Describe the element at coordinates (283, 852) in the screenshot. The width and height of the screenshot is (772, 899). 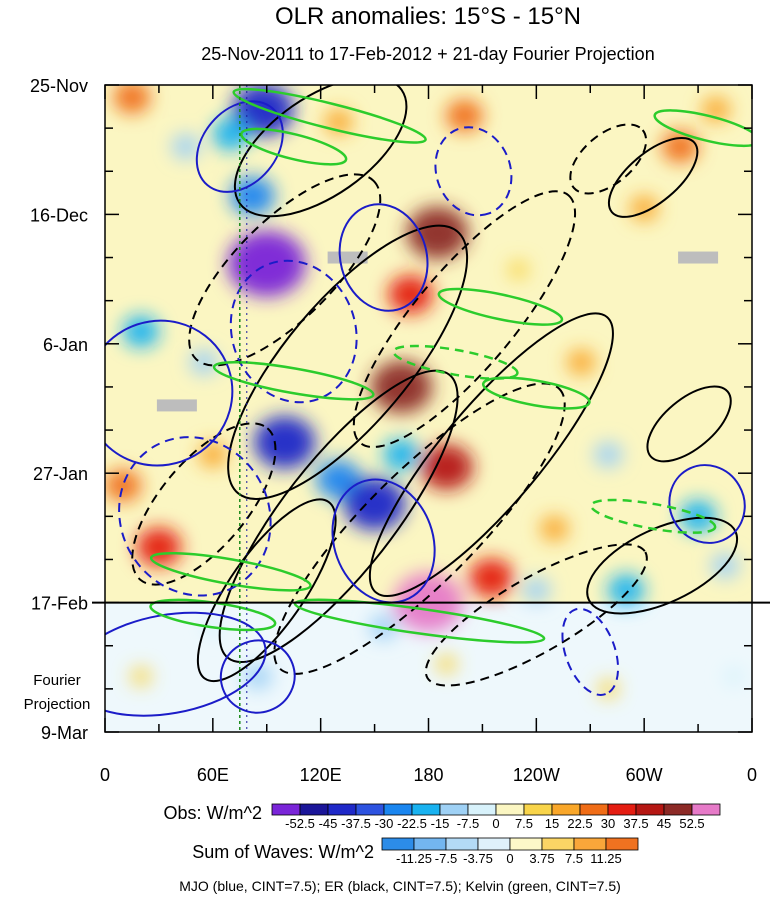
I see `waves-colorbar-label: Sum of Waves: W/m^2` at that location.